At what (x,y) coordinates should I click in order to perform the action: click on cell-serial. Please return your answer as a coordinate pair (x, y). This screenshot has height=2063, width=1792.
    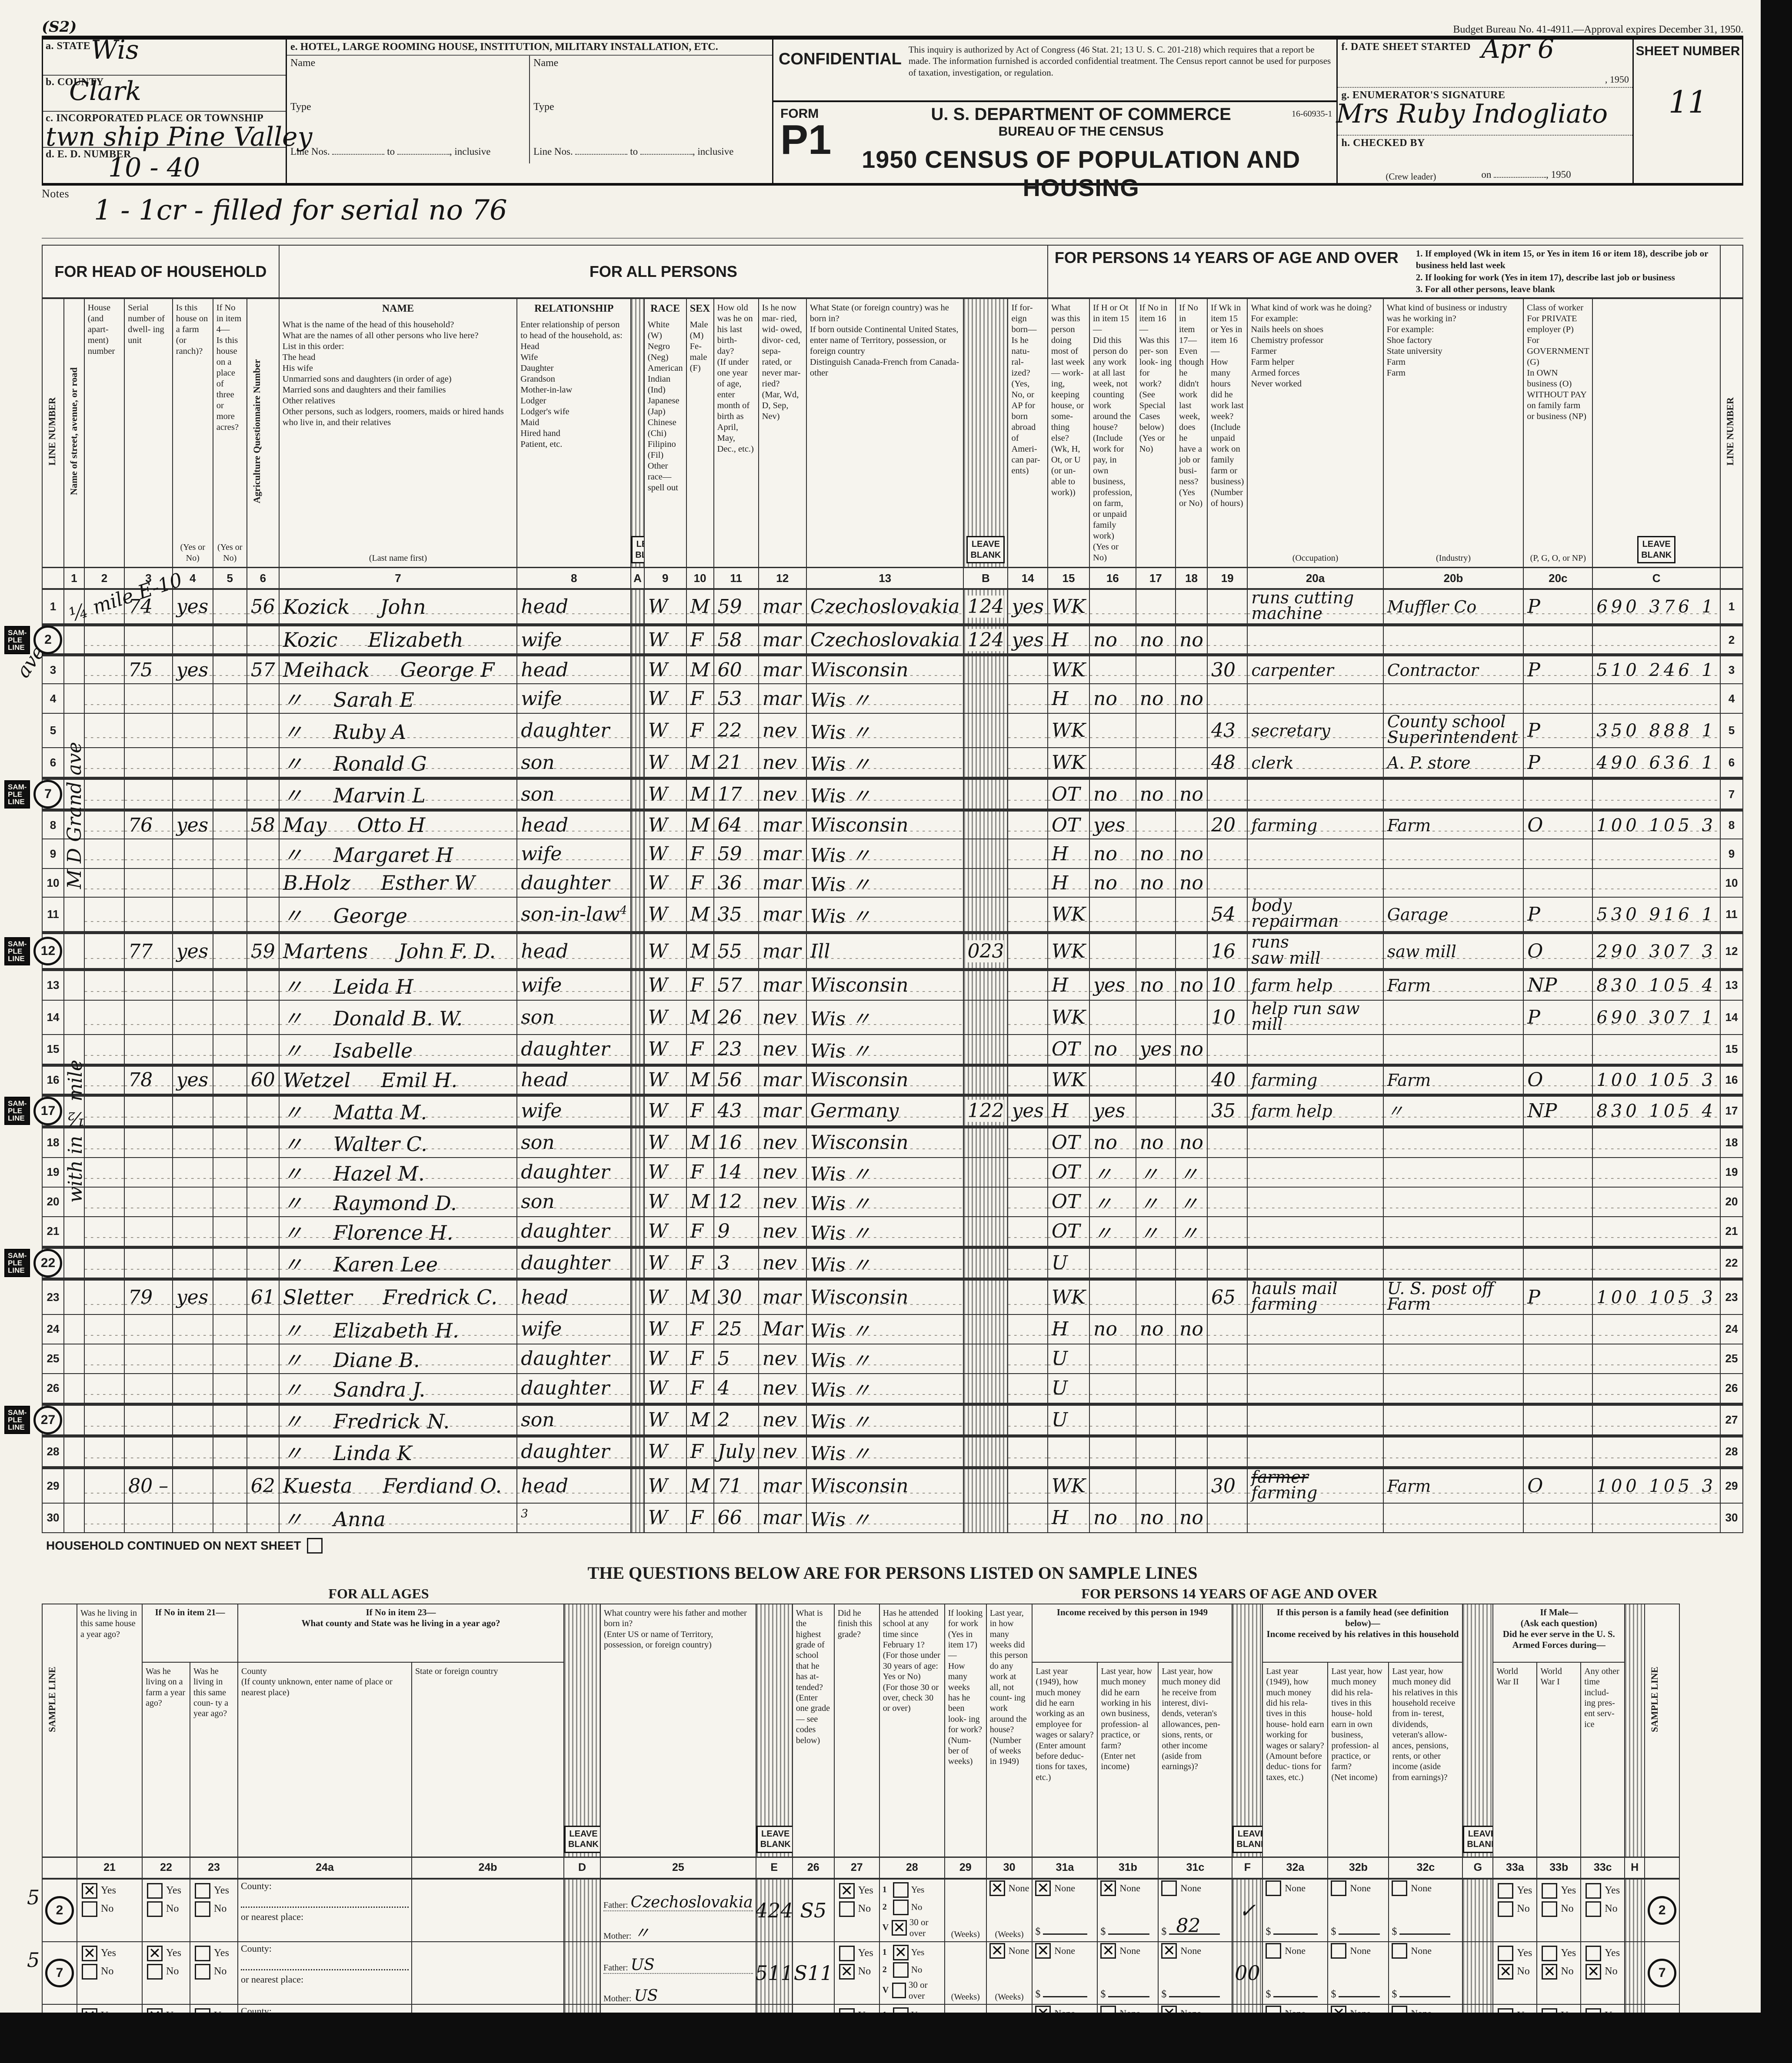
    Looking at the image, I should click on (149, 1172).